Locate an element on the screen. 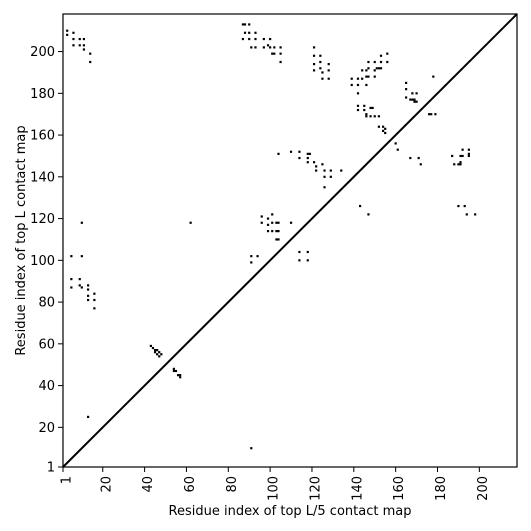 The height and width of the screenshot is (531, 531). x-tick-label: 20 is located at coordinates (106, 484).